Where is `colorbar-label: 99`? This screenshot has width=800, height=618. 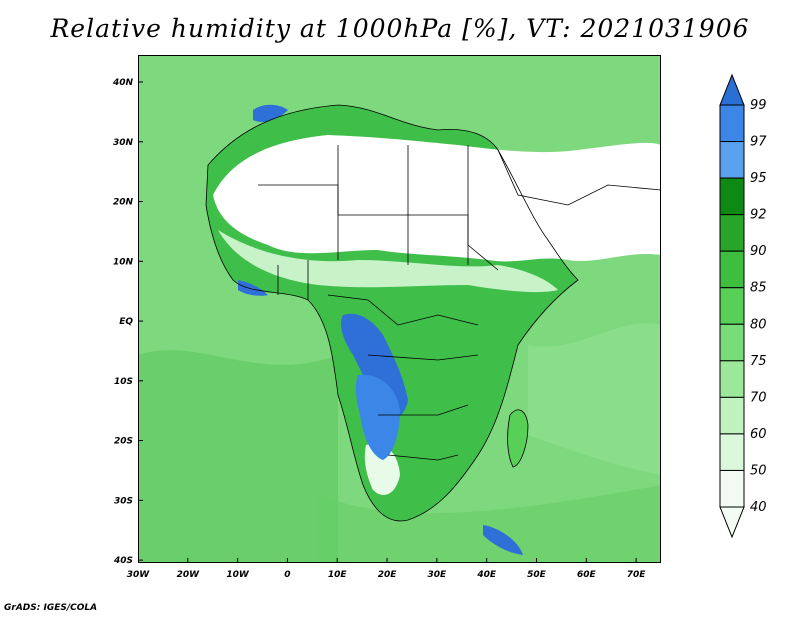
colorbar-label: 99 is located at coordinates (758, 105).